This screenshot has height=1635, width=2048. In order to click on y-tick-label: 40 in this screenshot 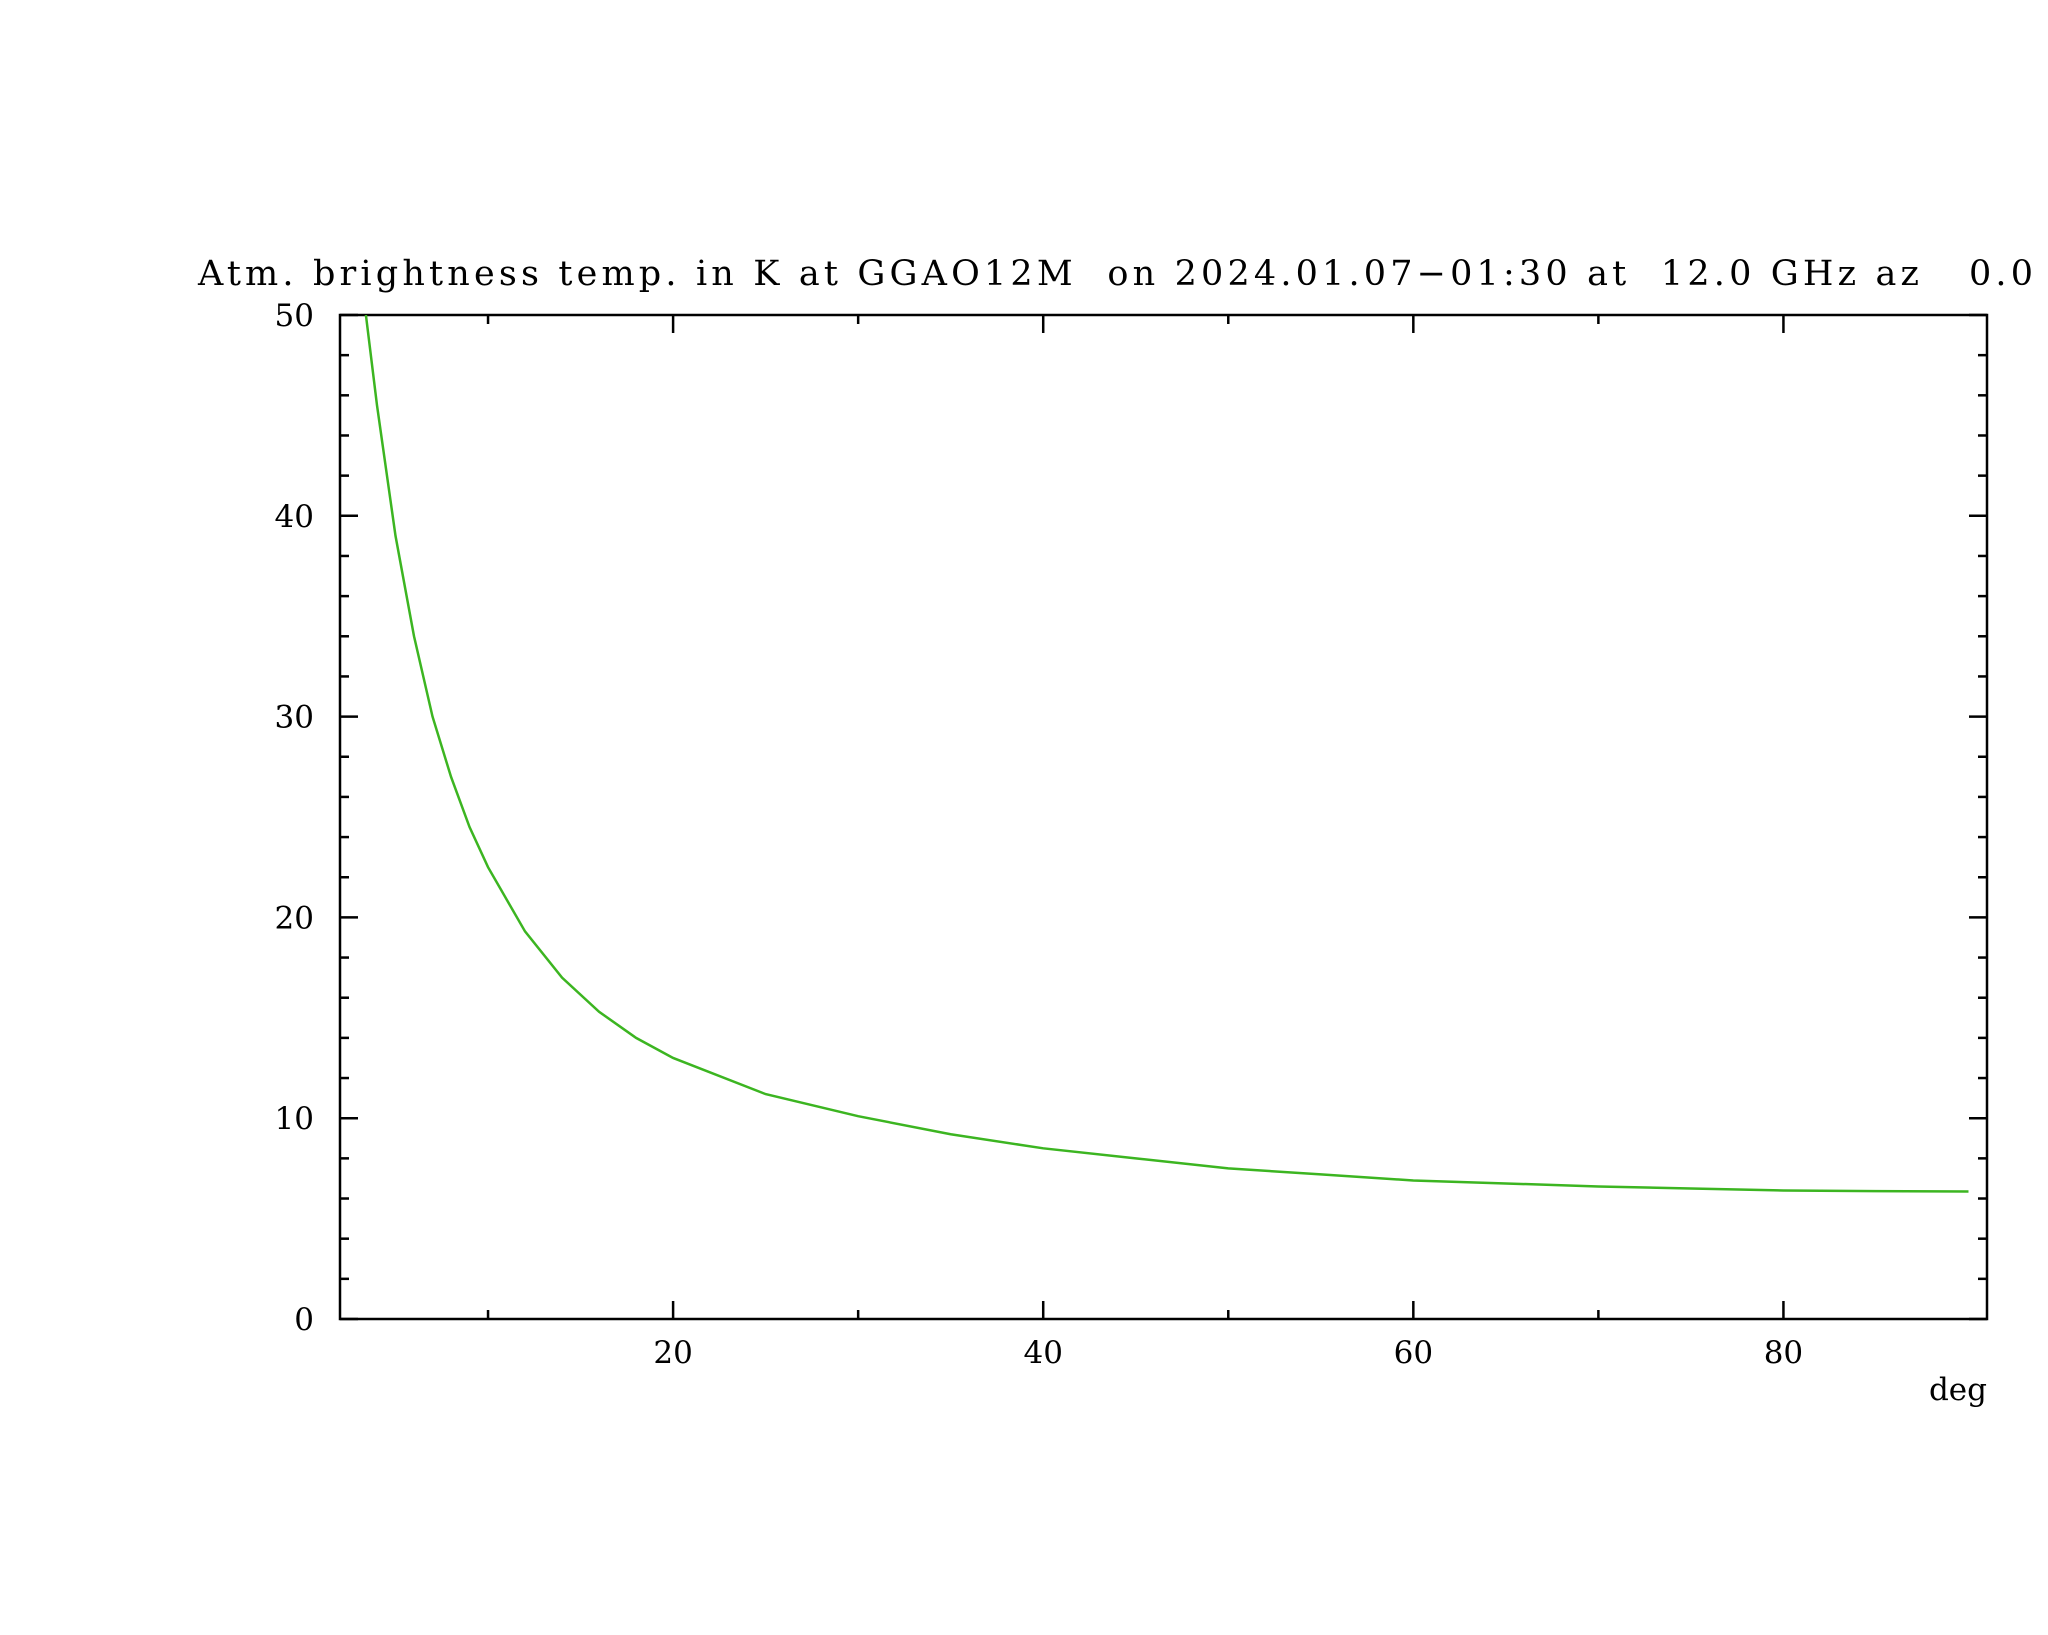, I will do `click(294, 517)`.